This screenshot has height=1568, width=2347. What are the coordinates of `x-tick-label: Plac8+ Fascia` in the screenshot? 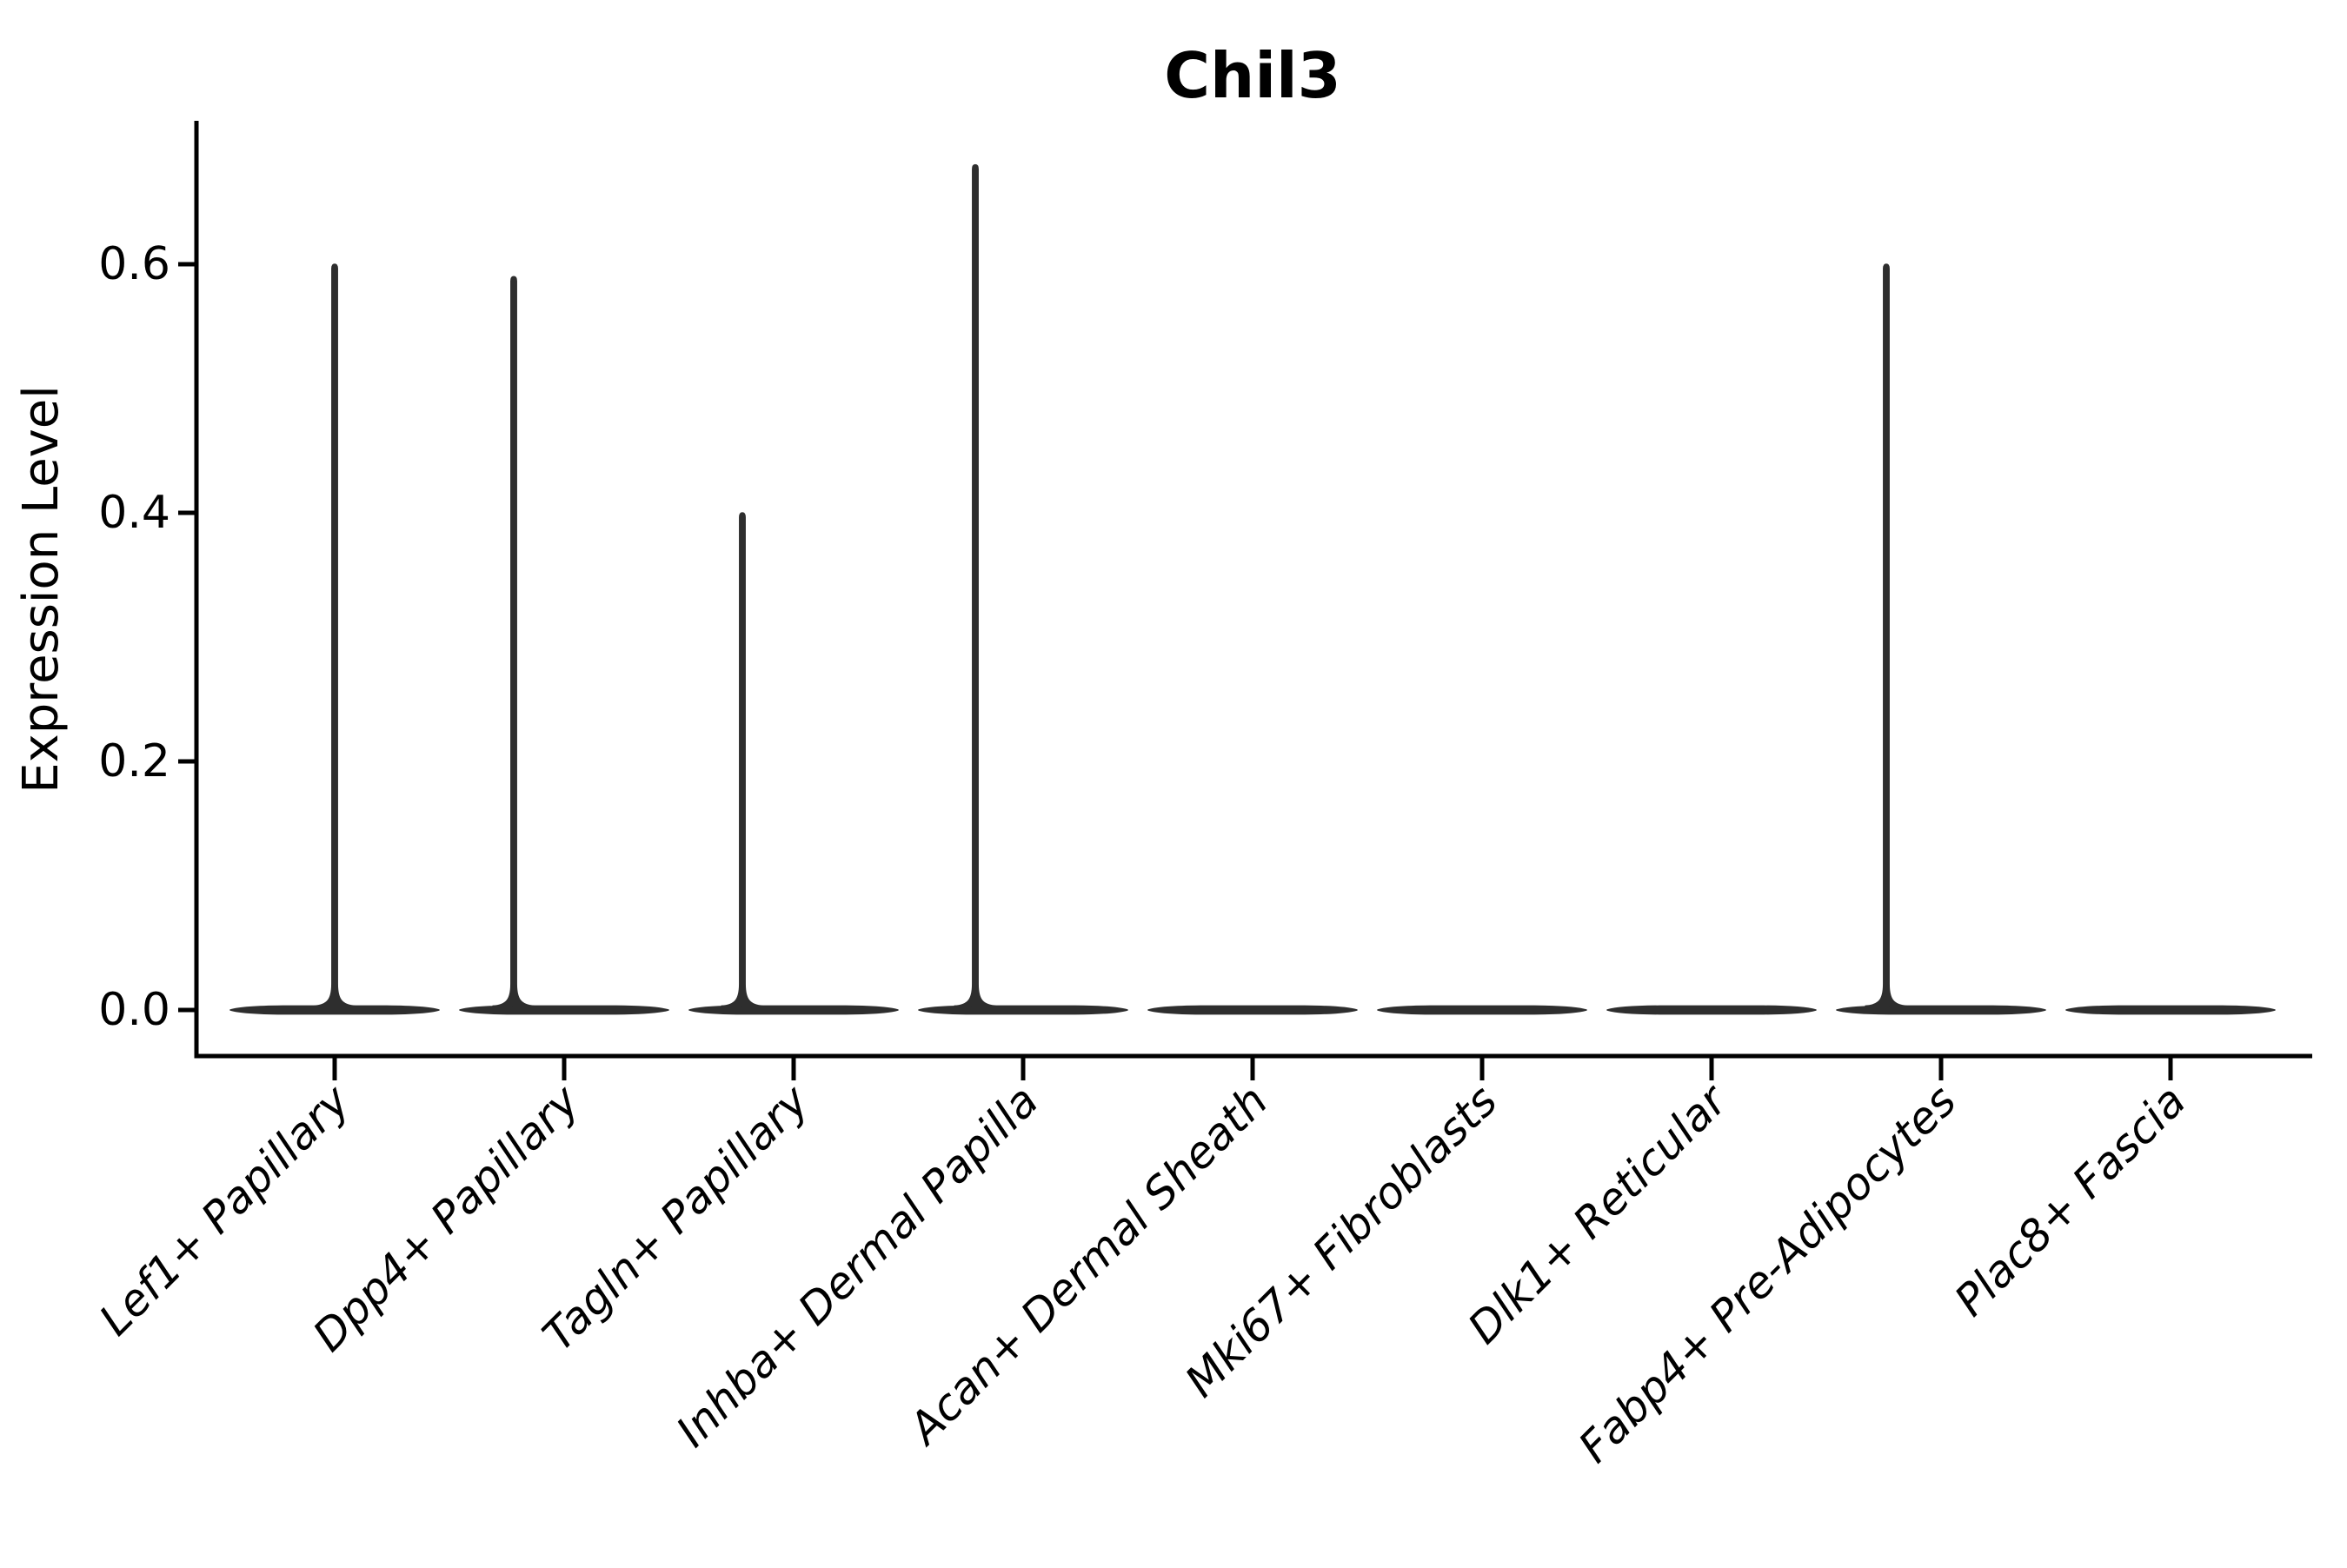 It's located at (2070, 1200).